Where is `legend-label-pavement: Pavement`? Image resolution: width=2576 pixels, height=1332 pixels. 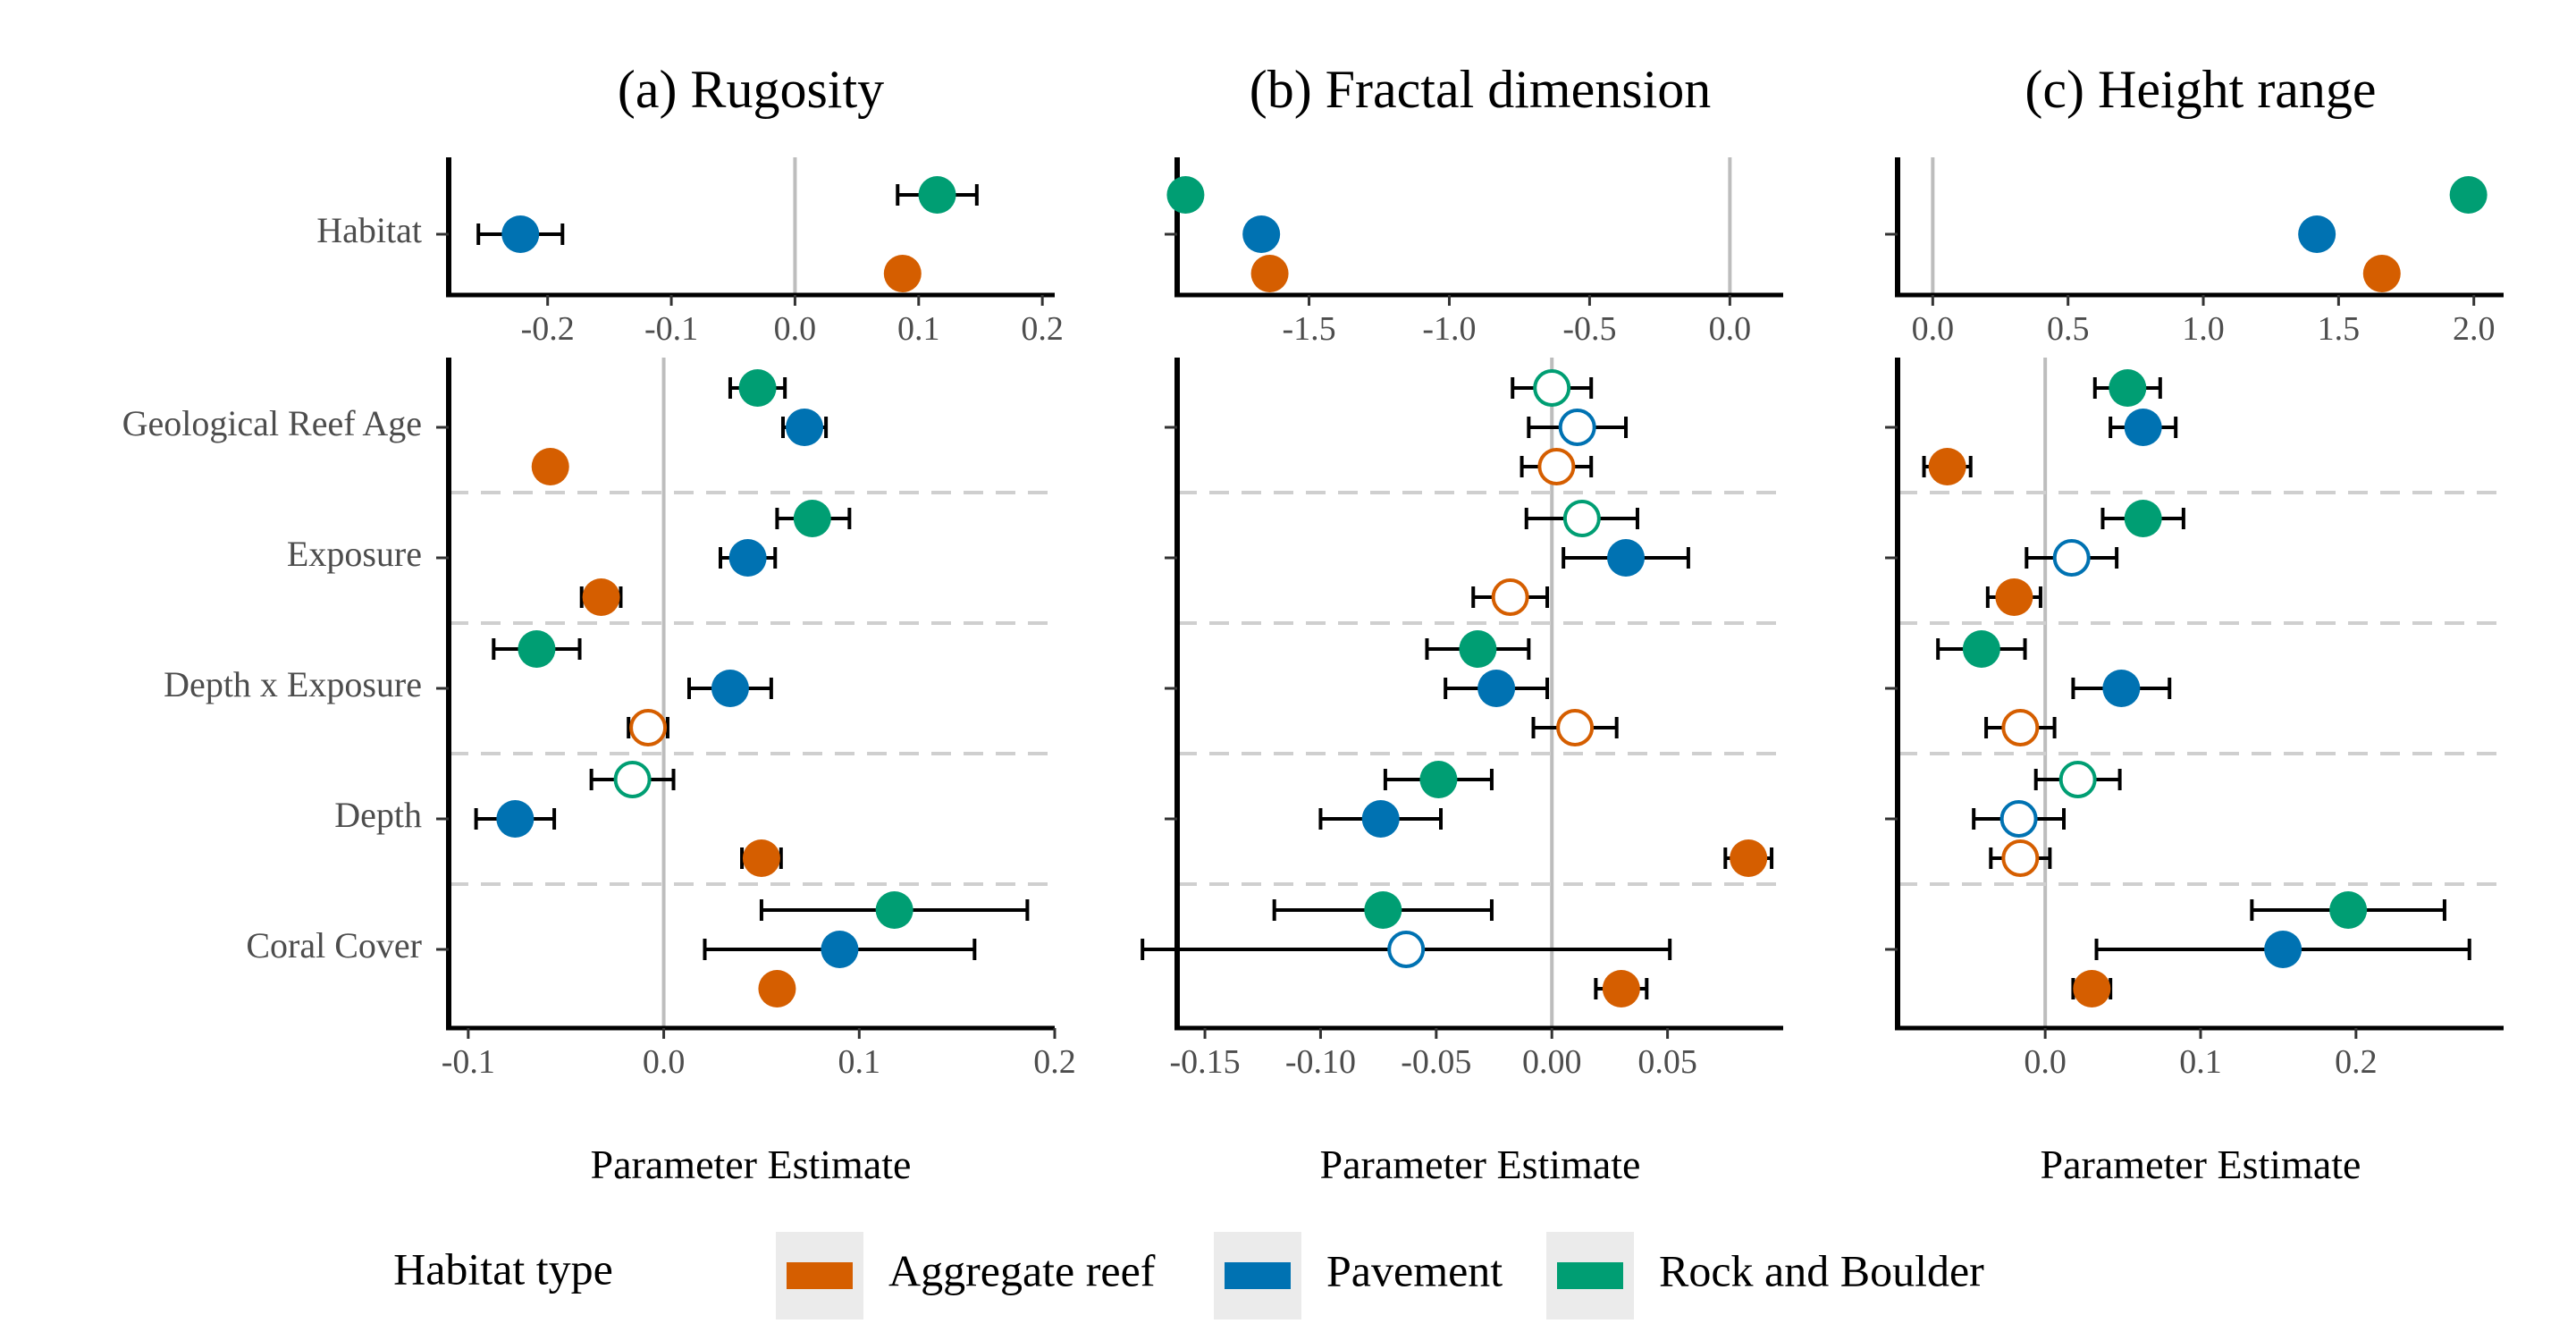
legend-label-pavement: Pavement is located at coordinates (1415, 1270).